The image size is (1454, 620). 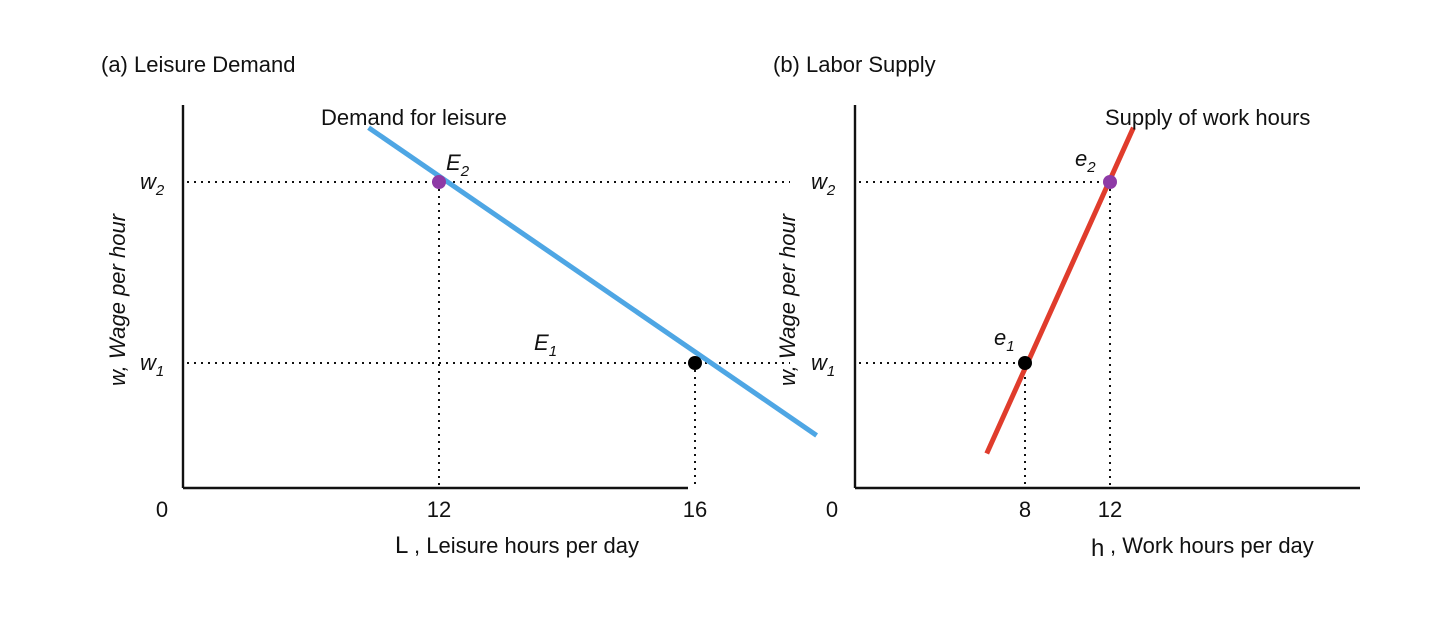 What do you see at coordinates (152, 365) in the screenshot?
I see `panel-a-y-tick-w1: w1` at bounding box center [152, 365].